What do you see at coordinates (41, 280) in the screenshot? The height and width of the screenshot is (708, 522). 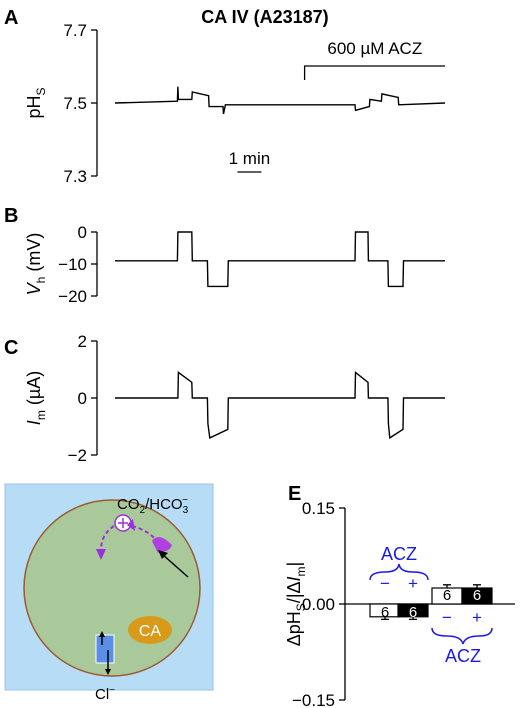 I see `label-part: h` at bounding box center [41, 280].